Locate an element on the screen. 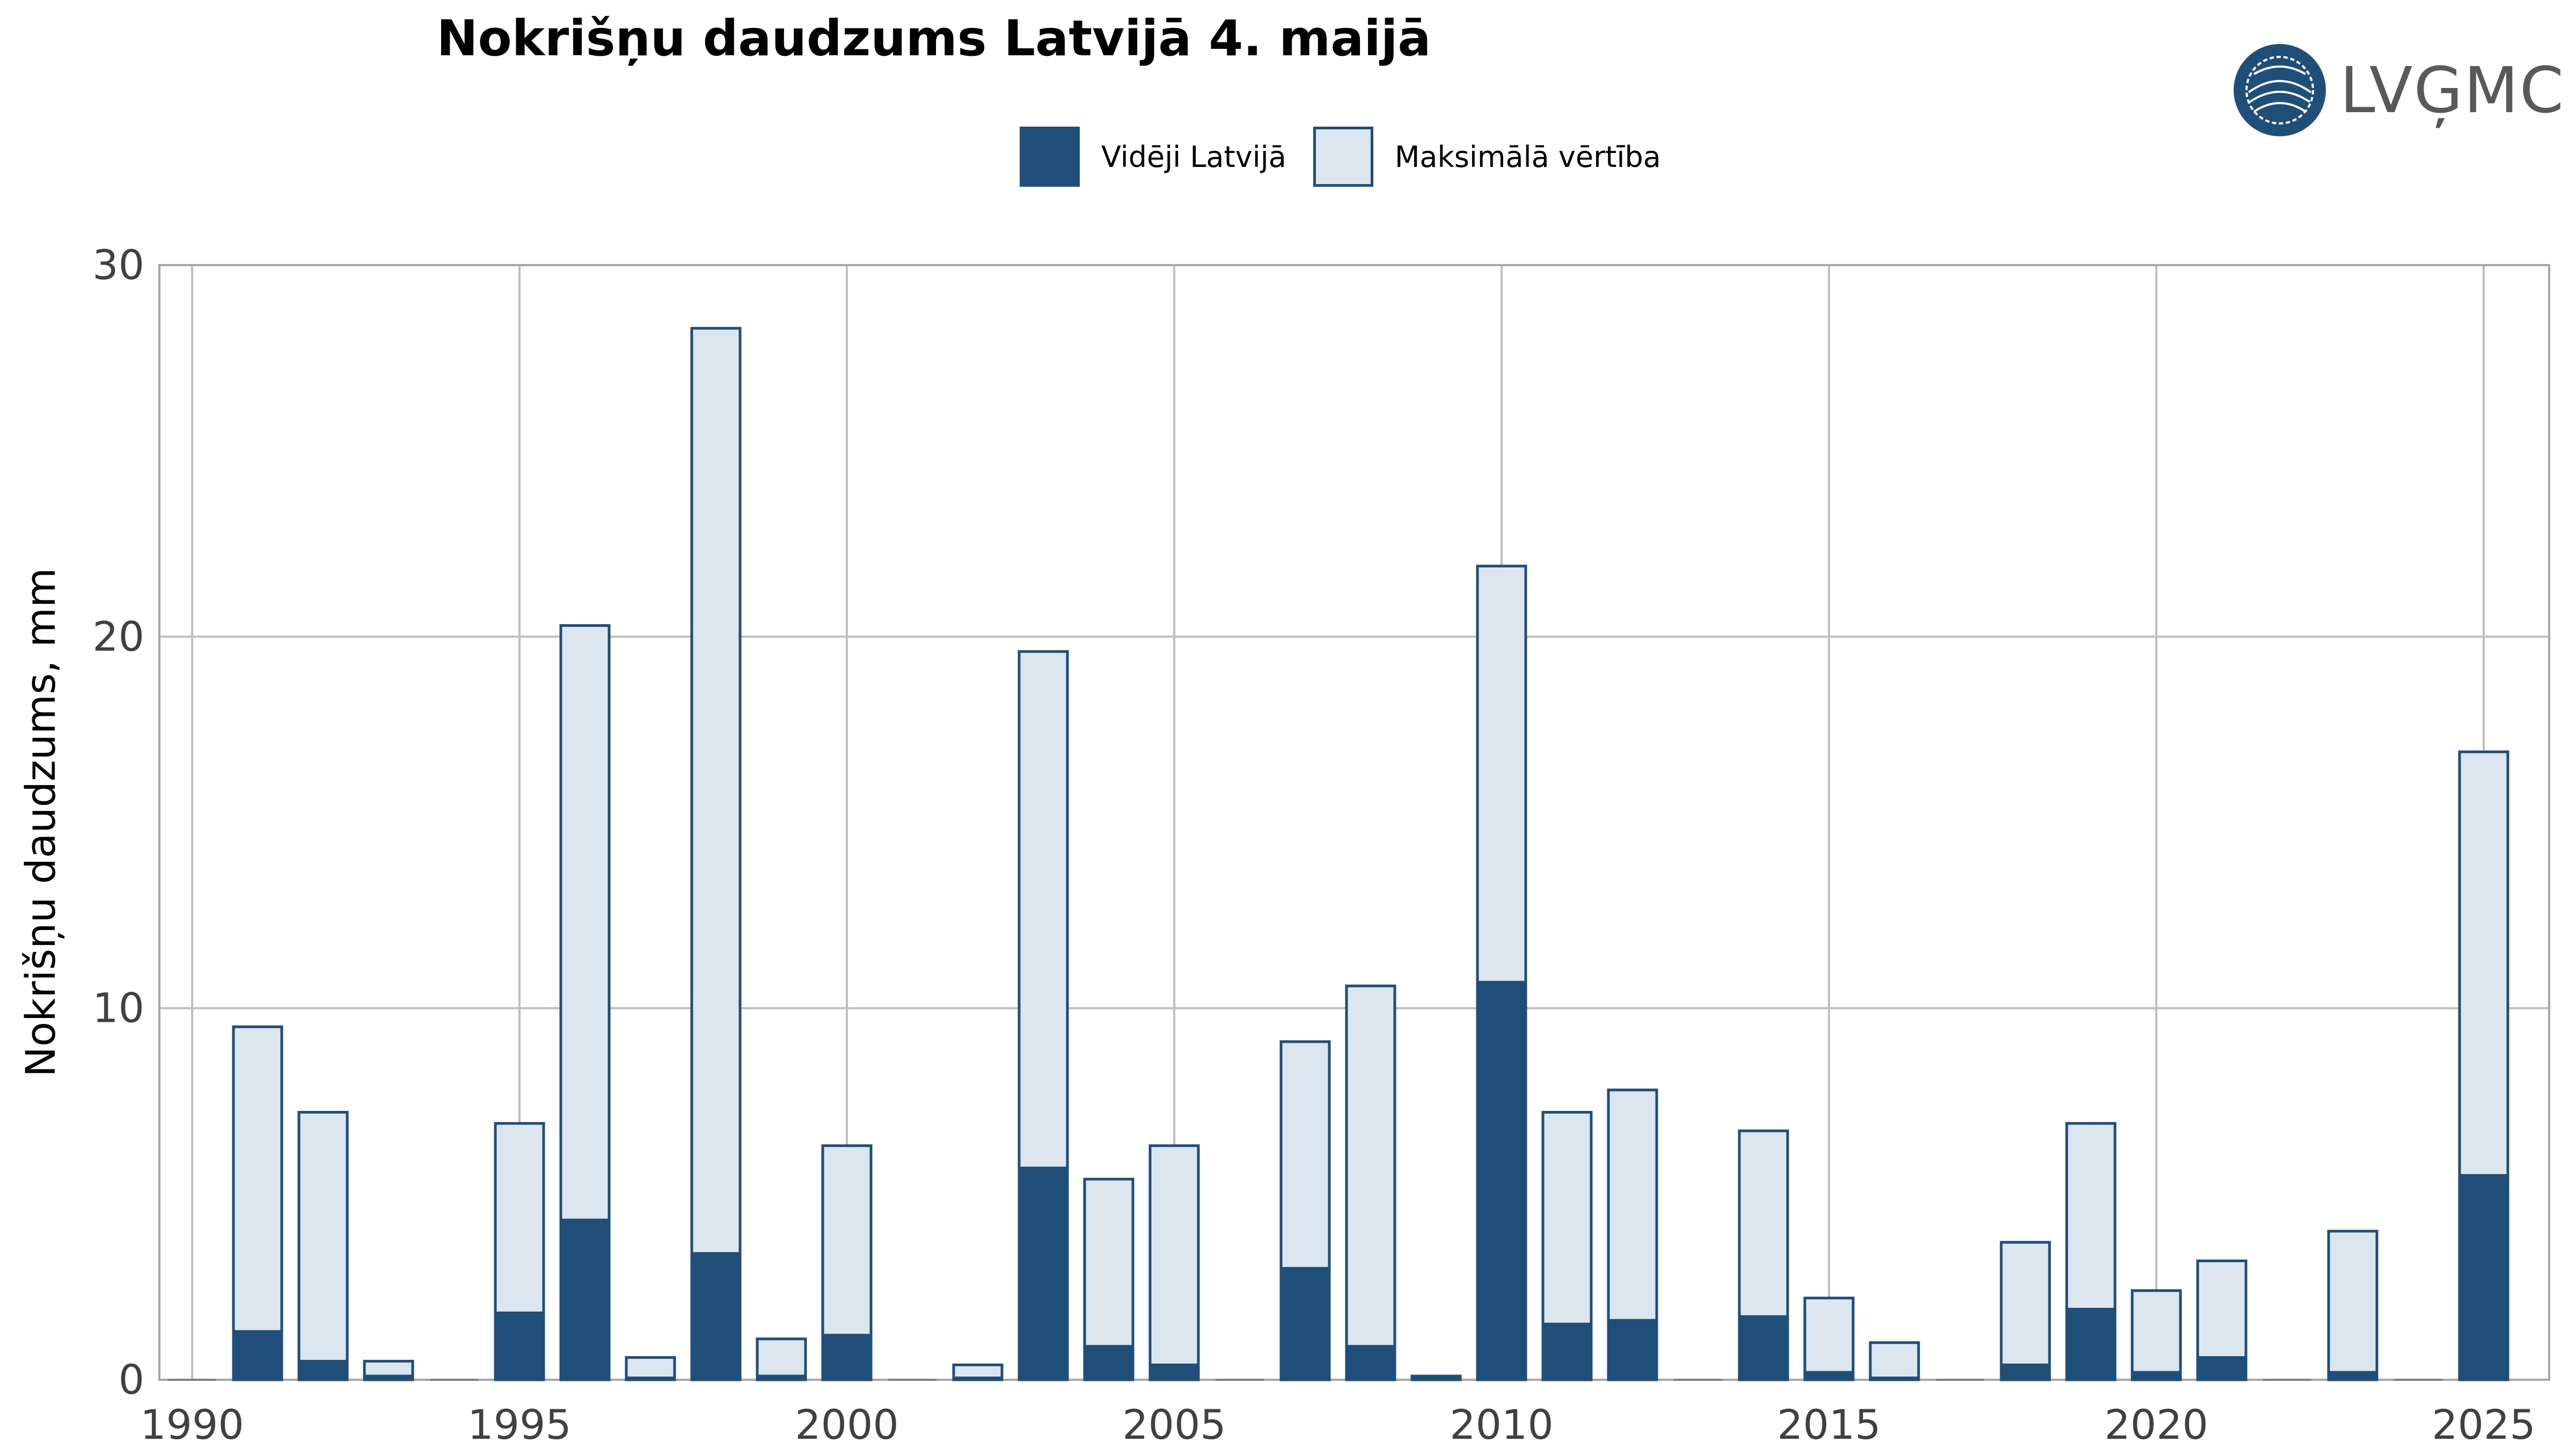  x-tick-label: 2000 is located at coordinates (846, 1424).